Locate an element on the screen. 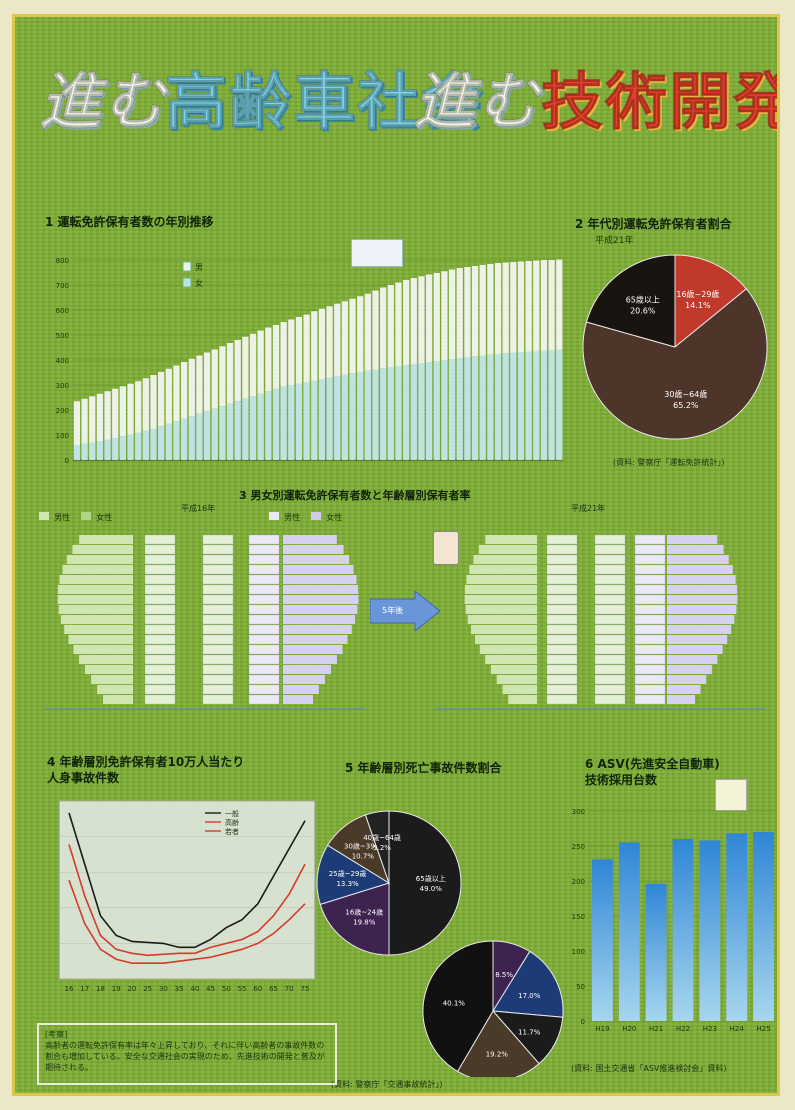  pie2-label: 30歳~39歳 is located at coordinates (363, 845).